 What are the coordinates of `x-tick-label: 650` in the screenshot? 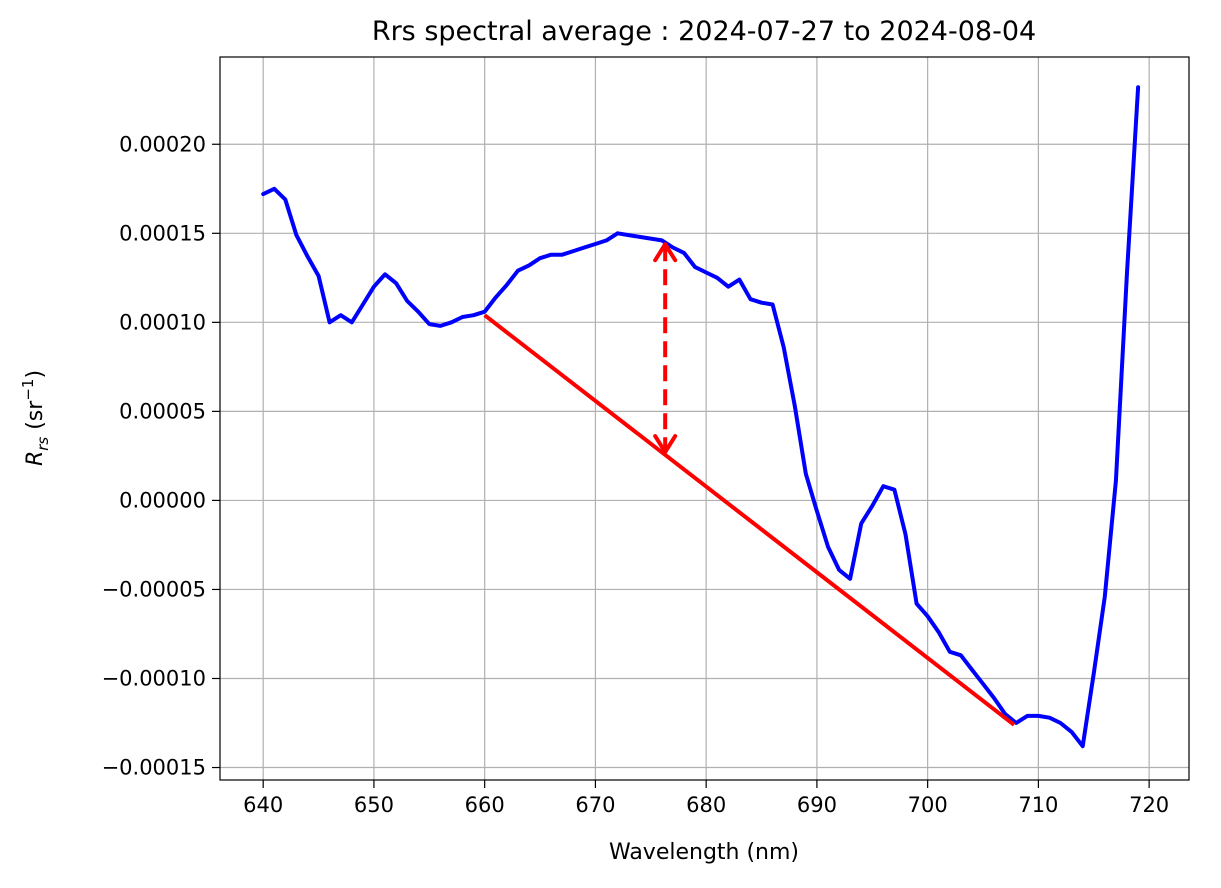 It's located at (374, 805).